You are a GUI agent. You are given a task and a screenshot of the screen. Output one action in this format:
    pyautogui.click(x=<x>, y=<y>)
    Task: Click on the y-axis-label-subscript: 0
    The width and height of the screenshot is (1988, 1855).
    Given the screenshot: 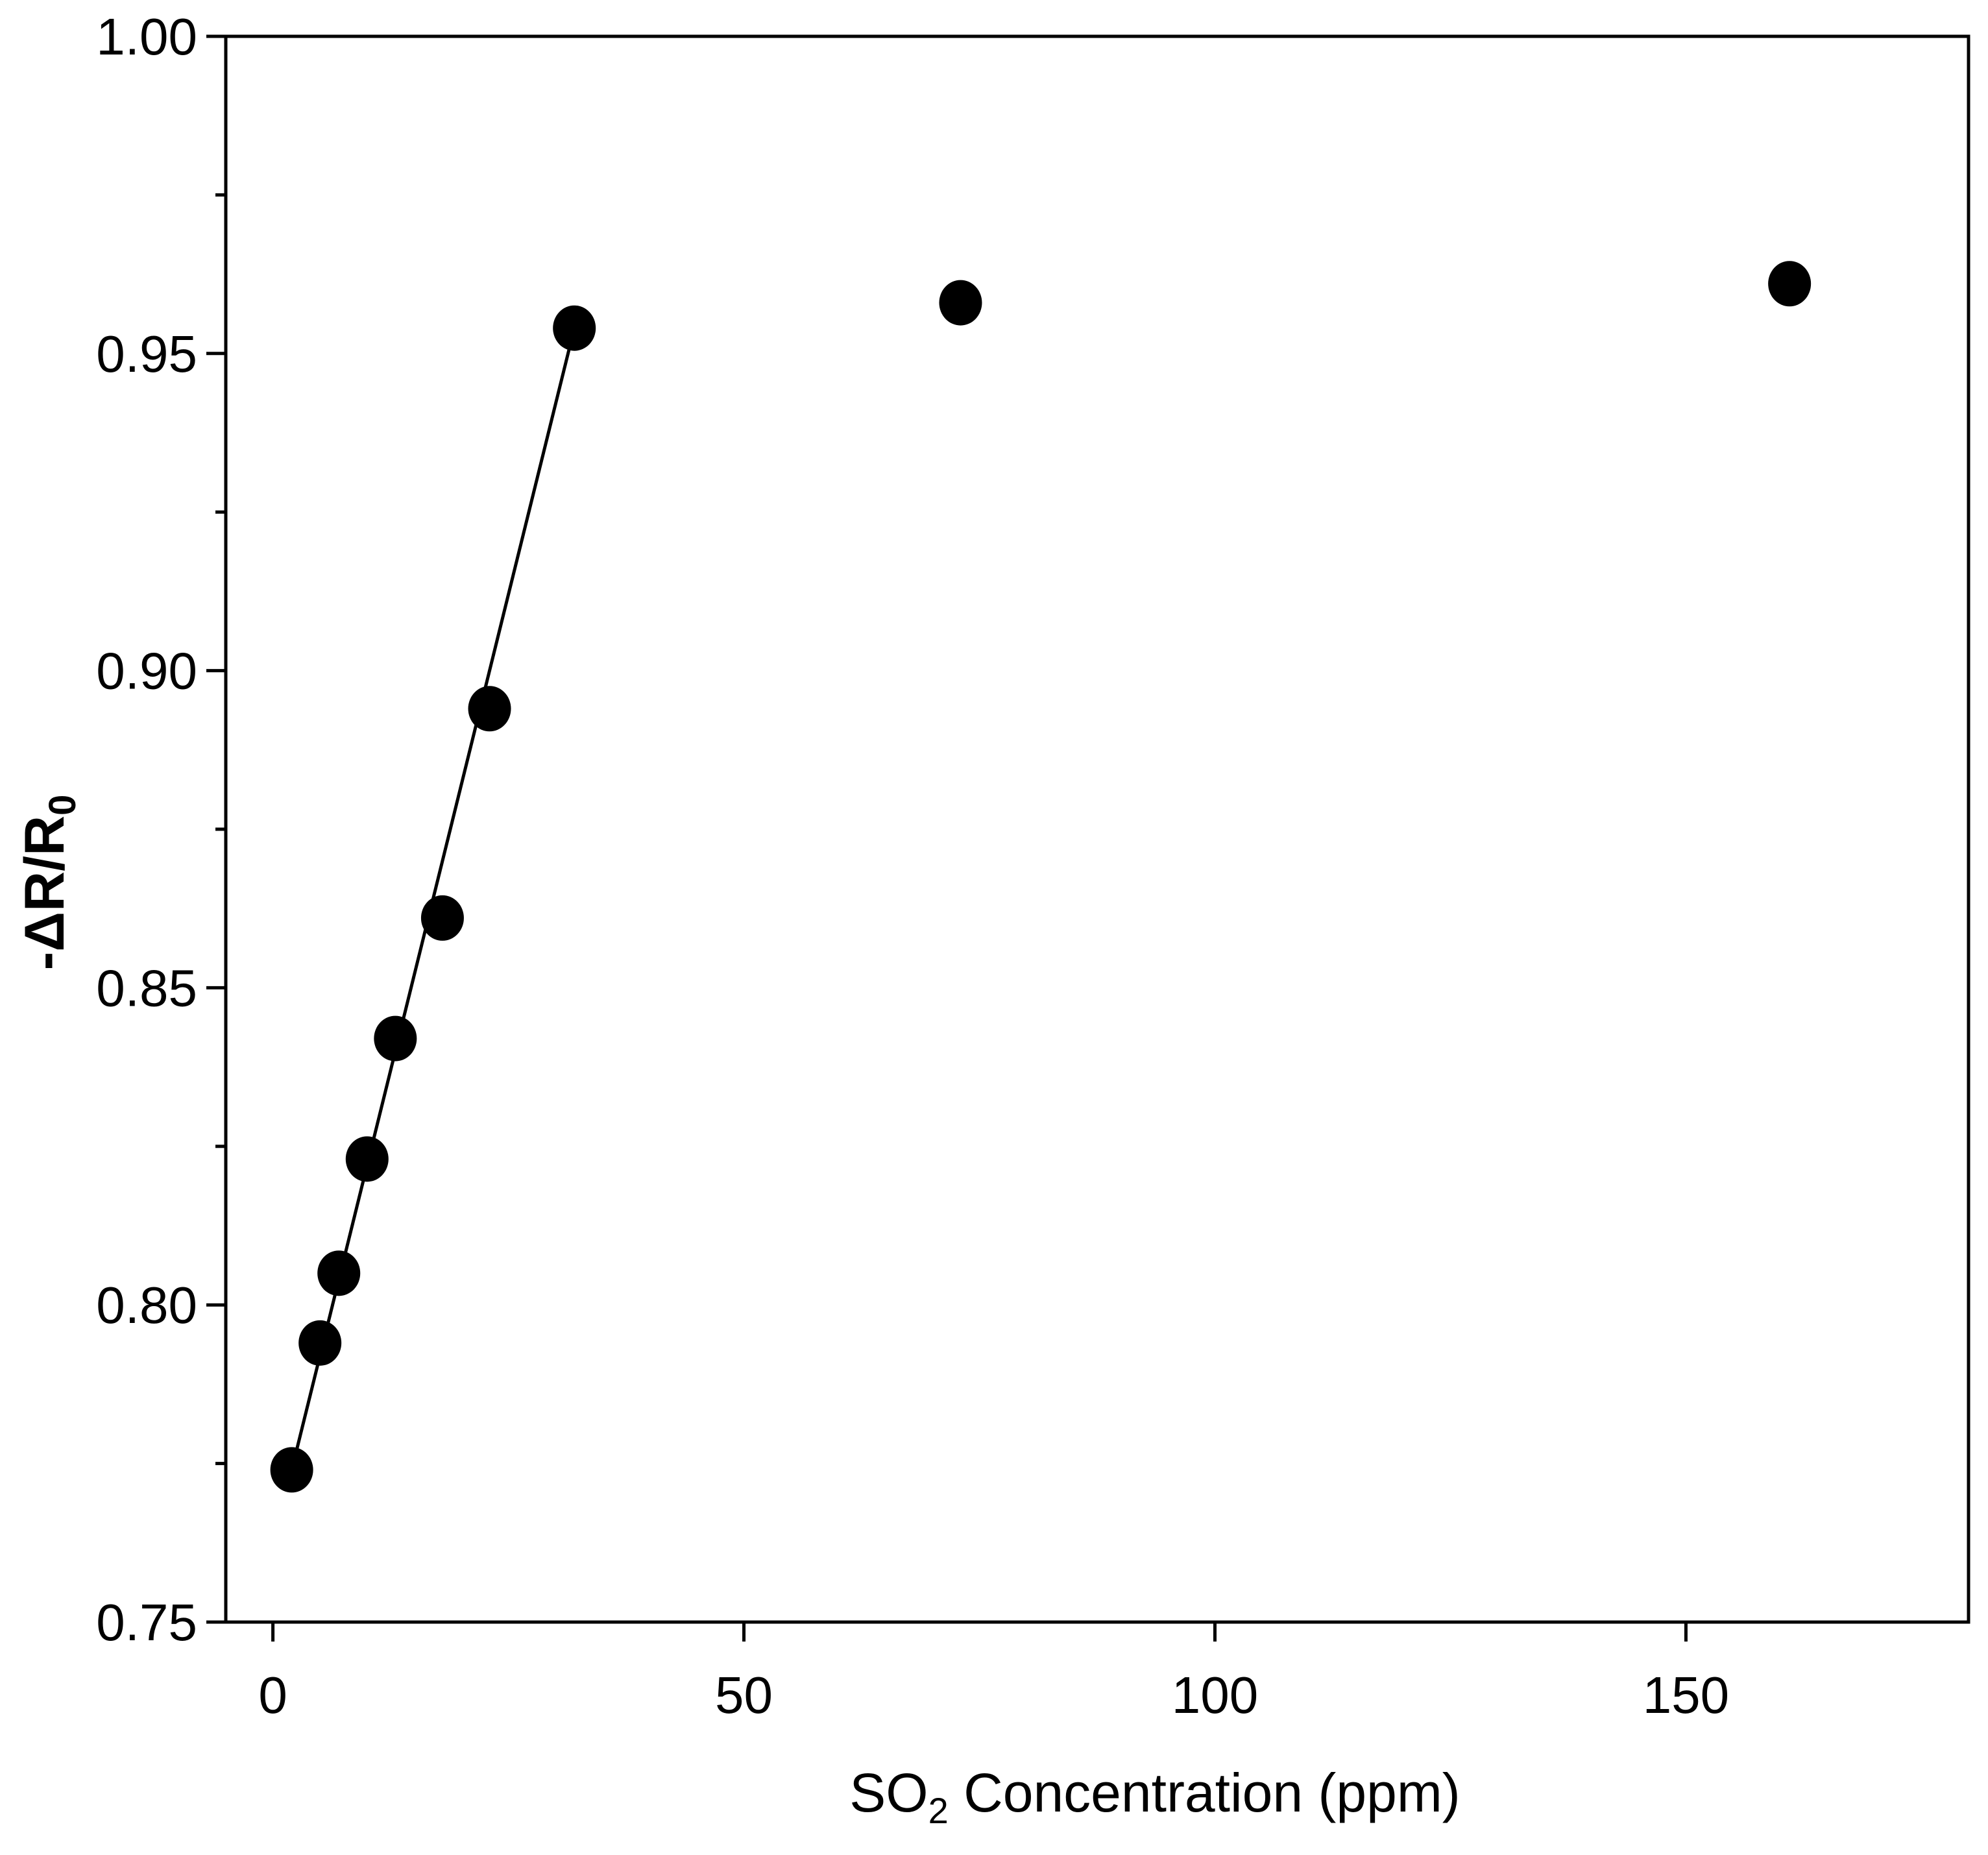 What is the action you would take?
    pyautogui.click(x=63, y=805)
    